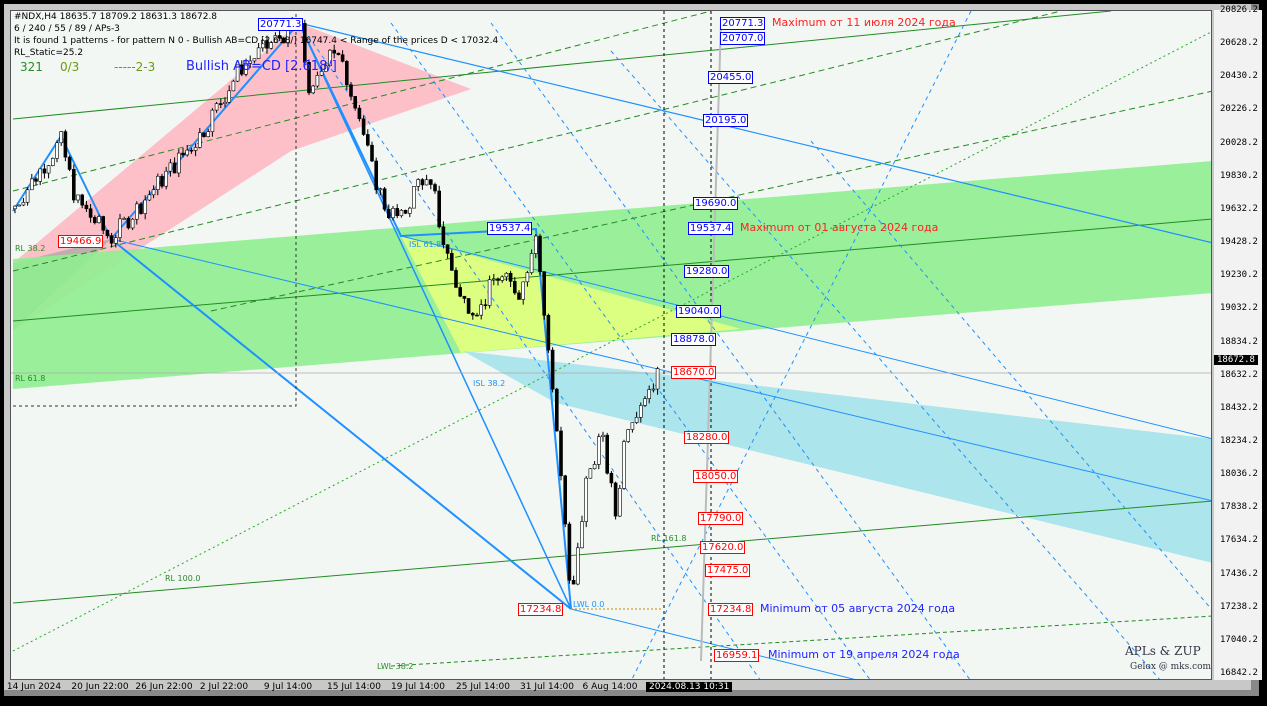 This screenshot has height=706, width=1267. I want to click on green-line, so click(611, 270).